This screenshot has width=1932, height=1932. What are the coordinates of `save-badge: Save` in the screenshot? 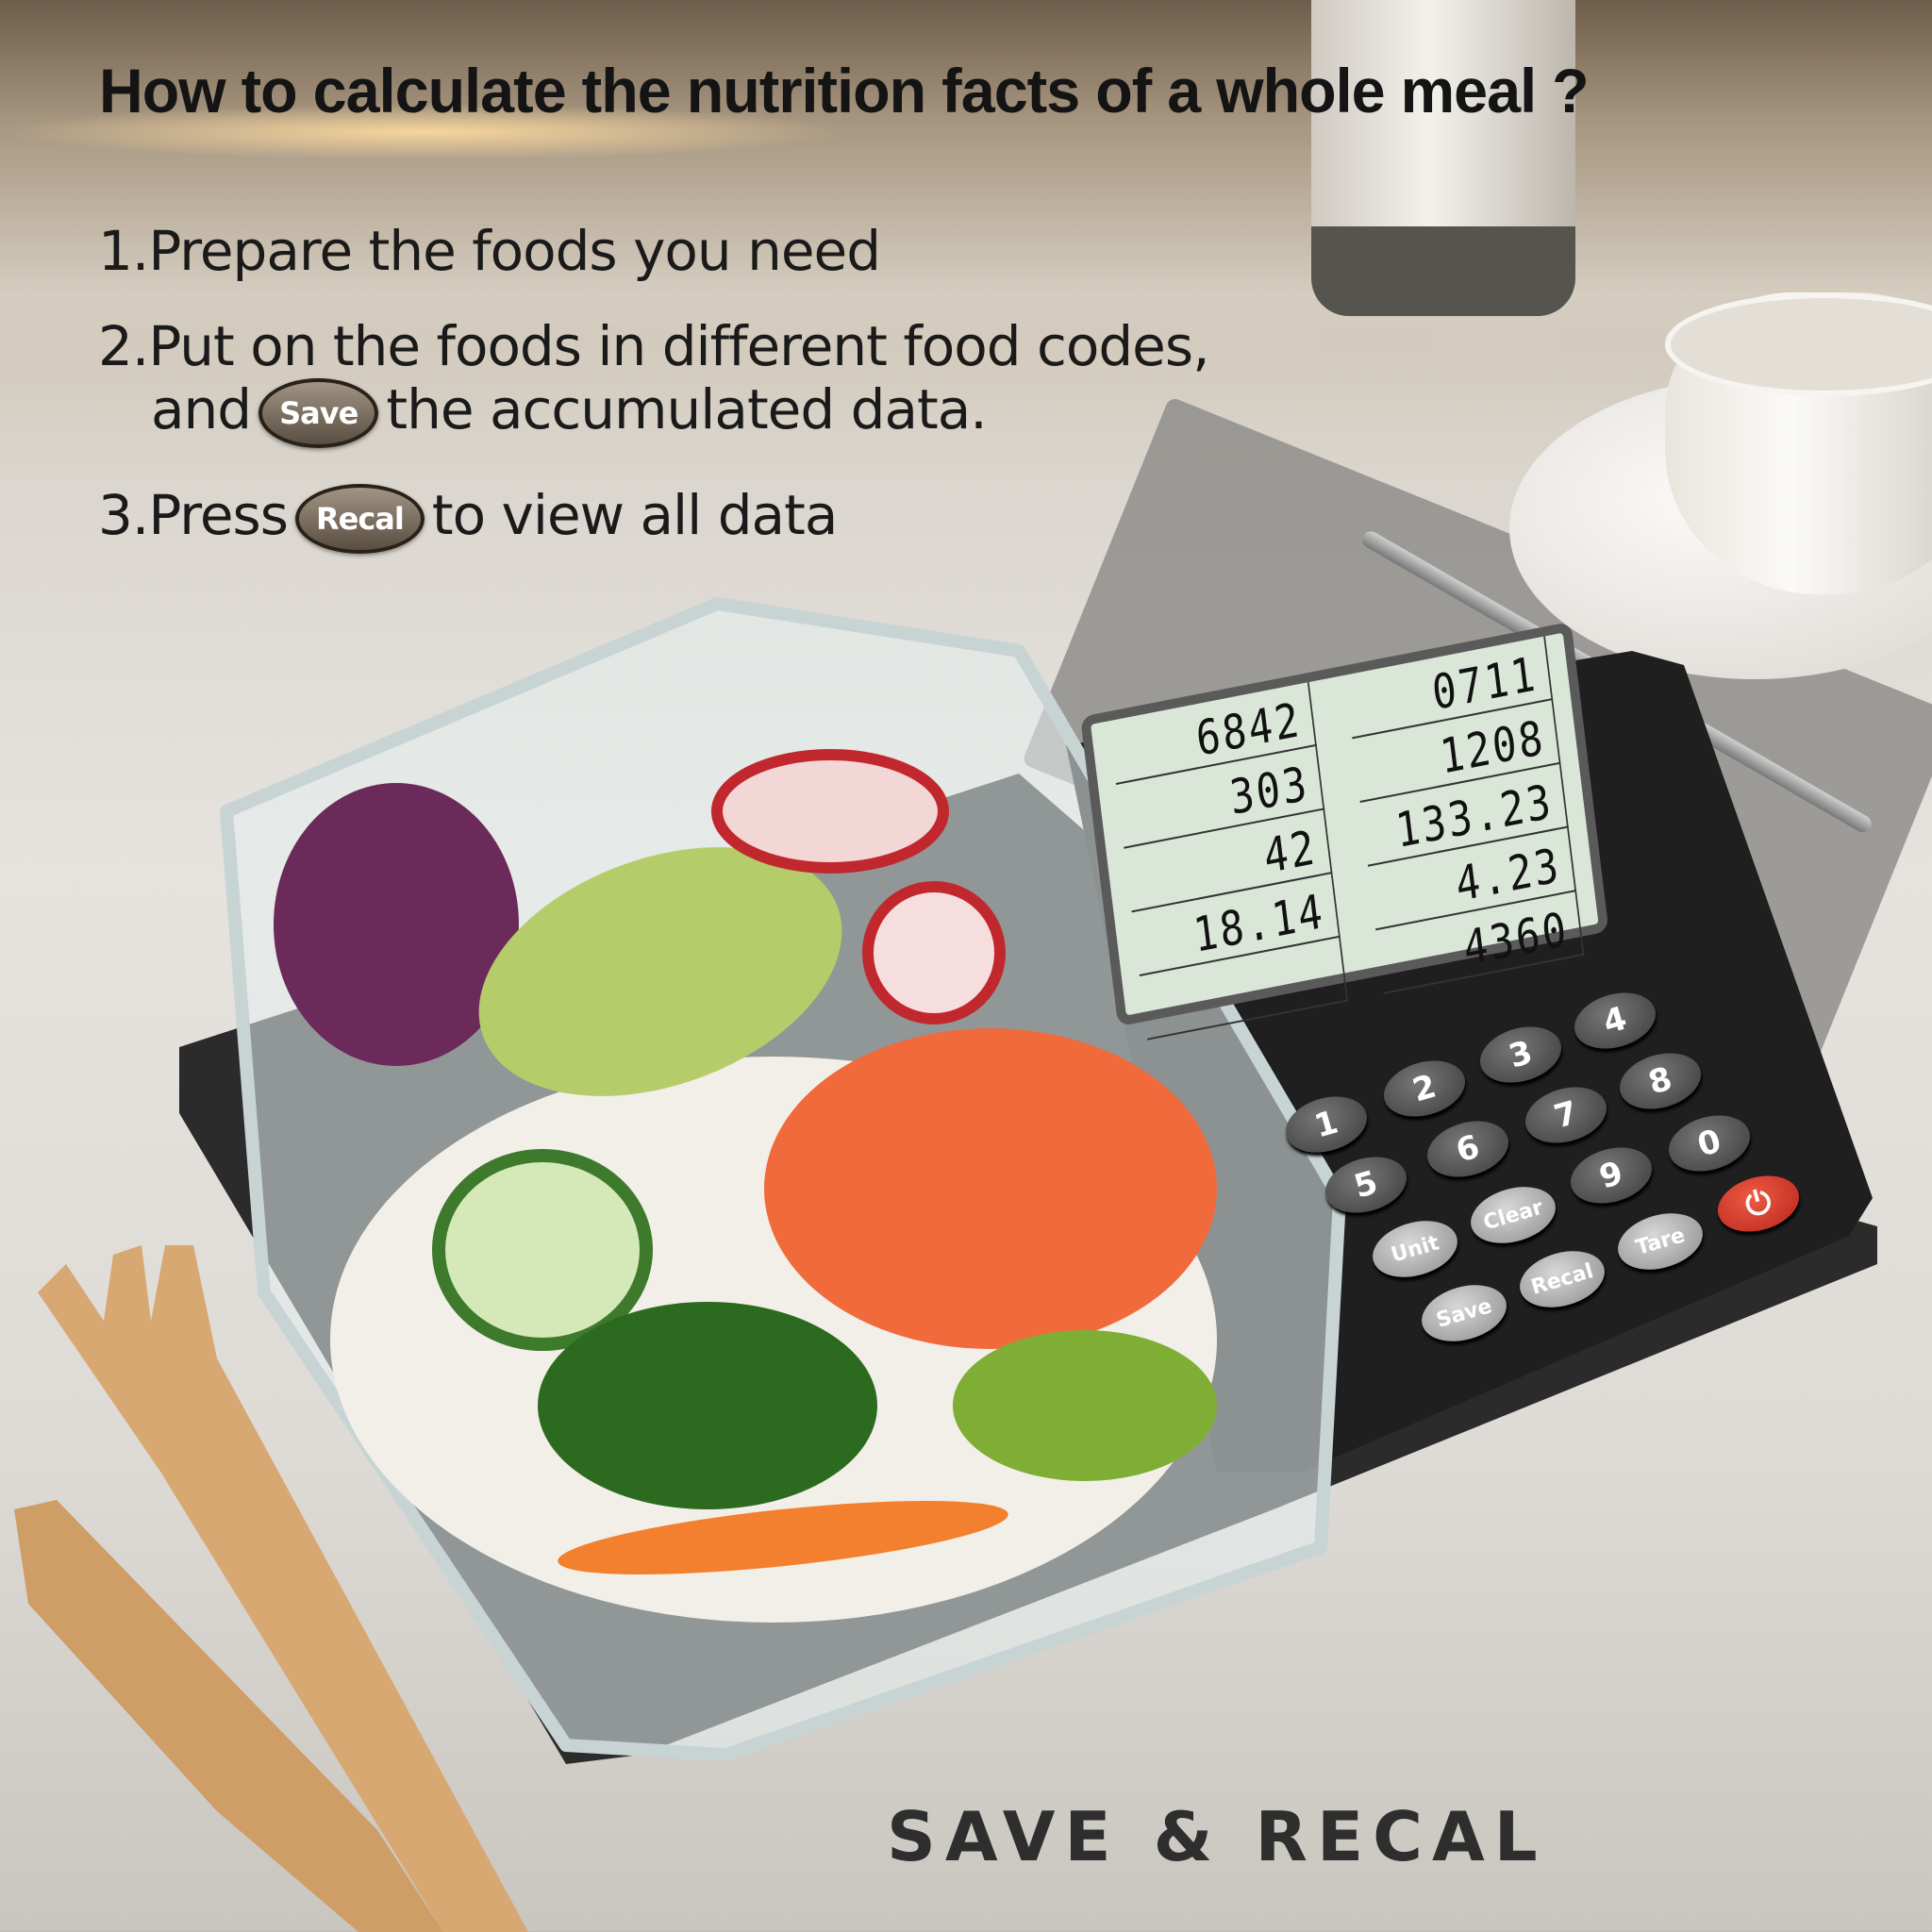 It's located at (318, 413).